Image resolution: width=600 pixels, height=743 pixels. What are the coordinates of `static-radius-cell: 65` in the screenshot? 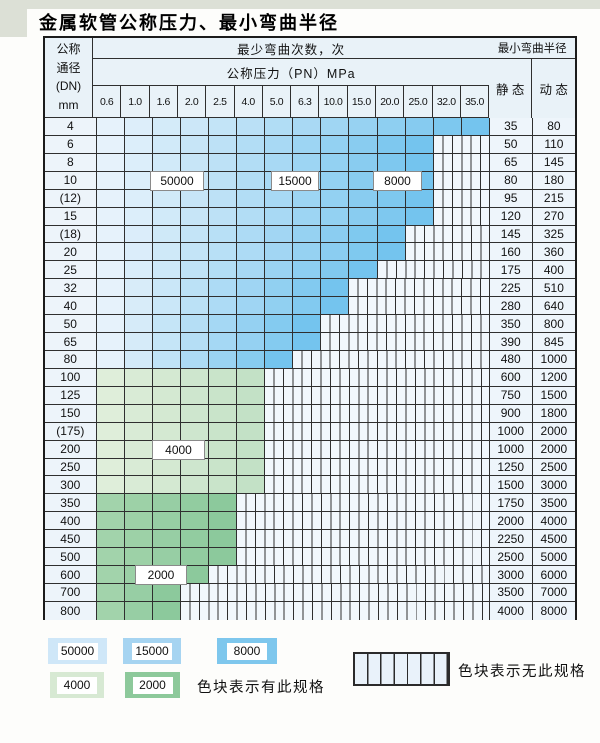 It's located at (511, 162).